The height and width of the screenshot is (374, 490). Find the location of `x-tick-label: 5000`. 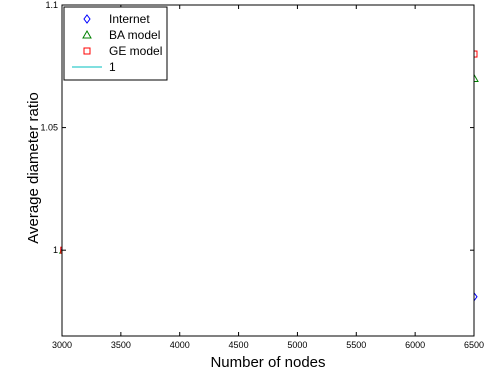

x-tick-label: 5000 is located at coordinates (297, 345).